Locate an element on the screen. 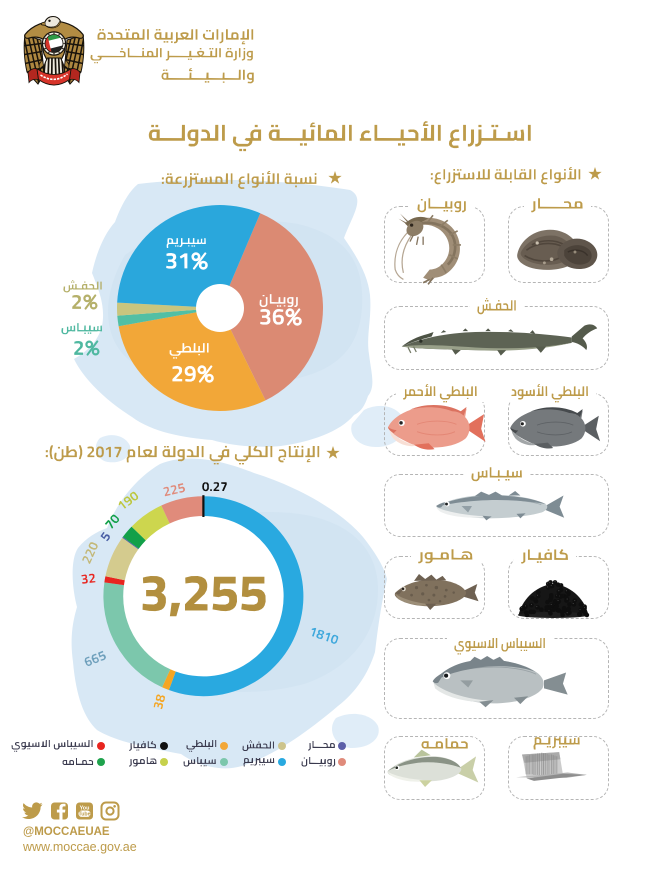  svg-text: You is located at coordinates (85, 808).